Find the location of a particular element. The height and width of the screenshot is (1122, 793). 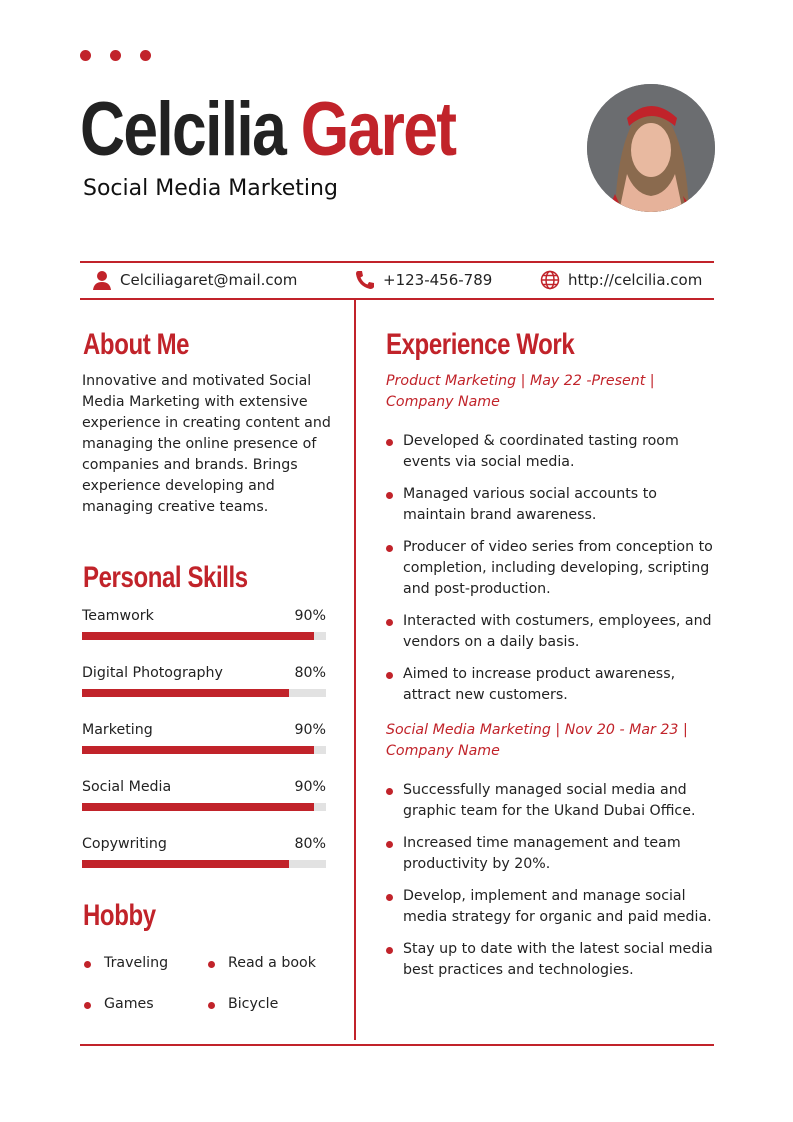

skill-item: Teamwork 90% is located at coordinates (204, 624).